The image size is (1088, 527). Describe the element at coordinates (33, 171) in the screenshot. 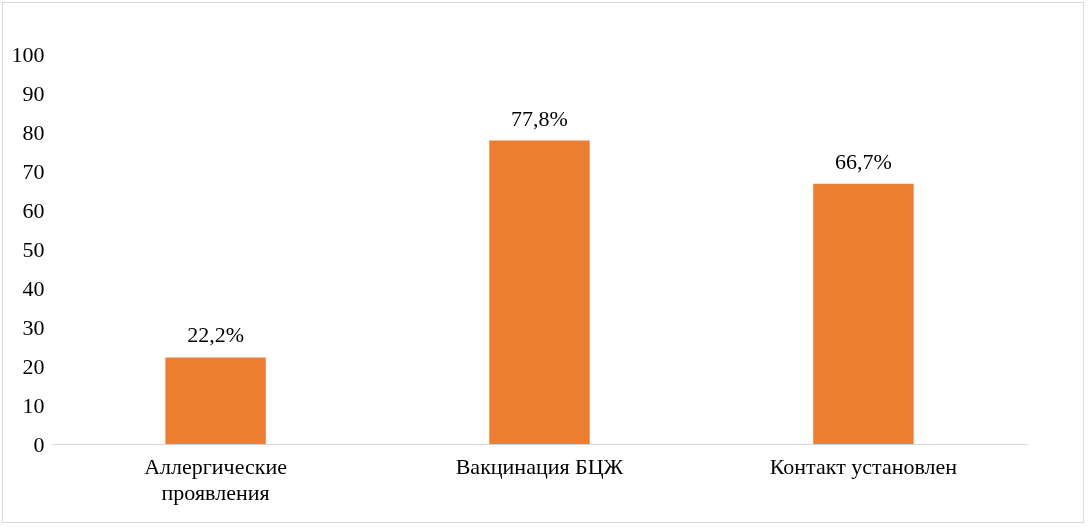

I see `y-tick-label: 70` at that location.